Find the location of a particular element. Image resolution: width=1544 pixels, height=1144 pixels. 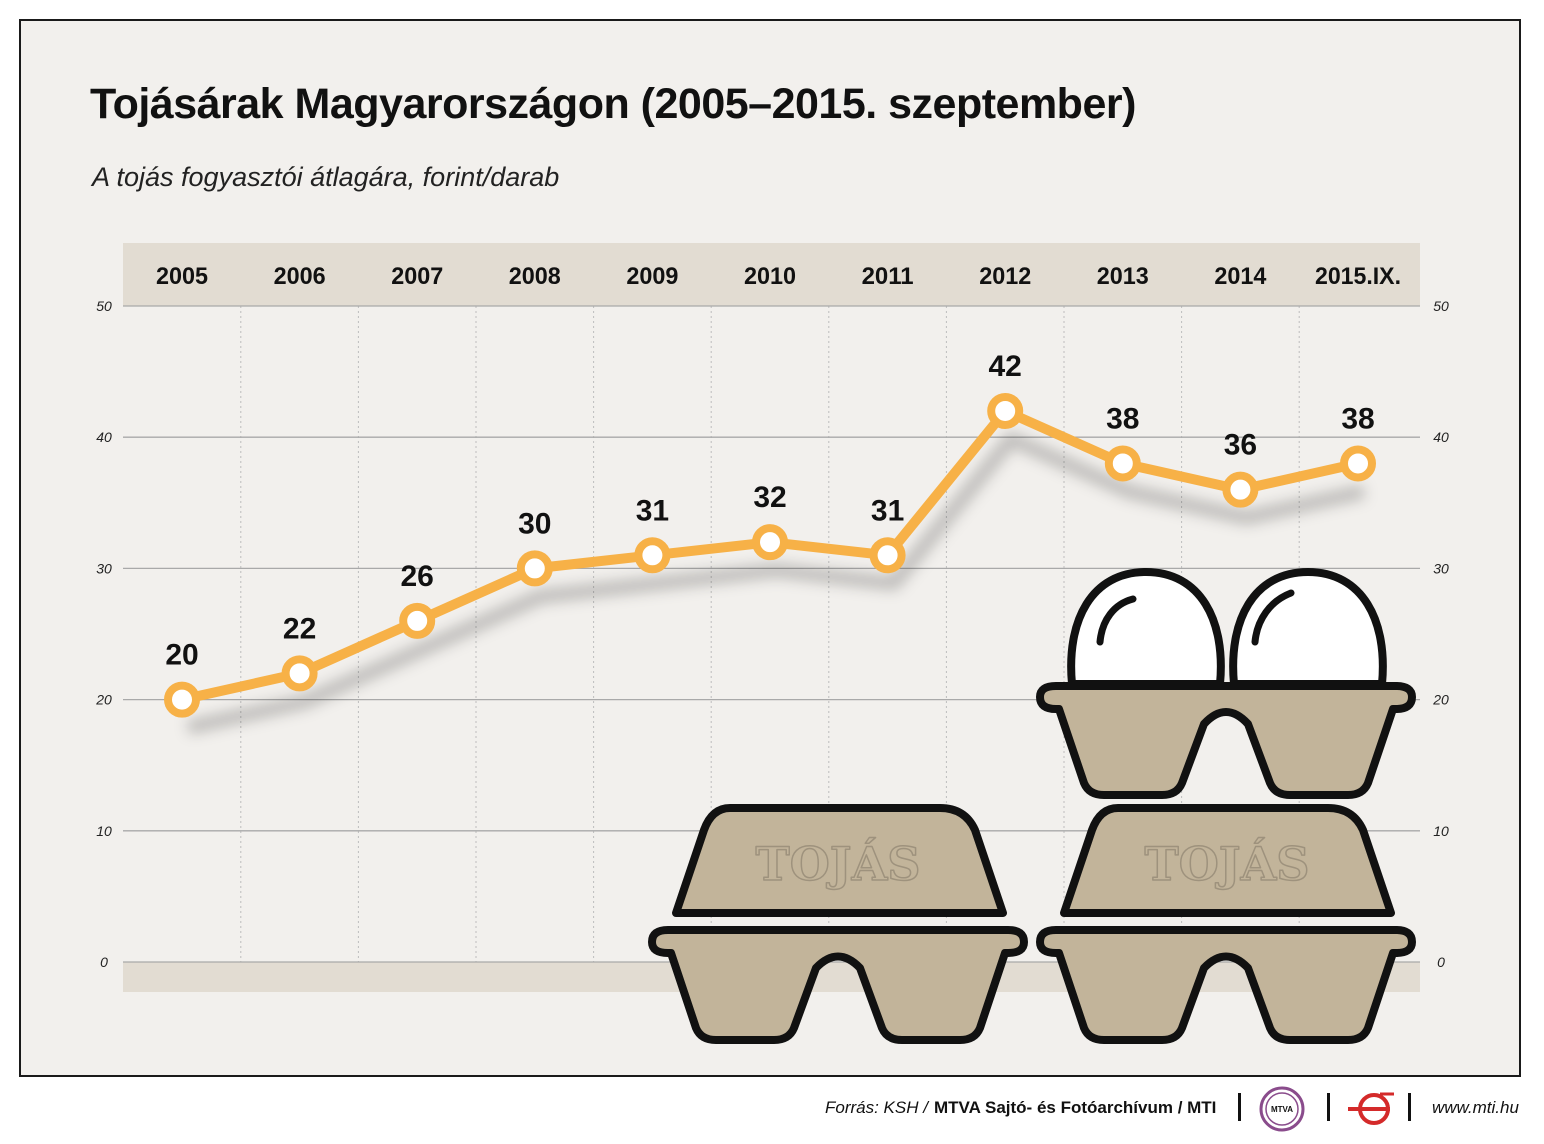

data-label: 22 is located at coordinates (299, 628).